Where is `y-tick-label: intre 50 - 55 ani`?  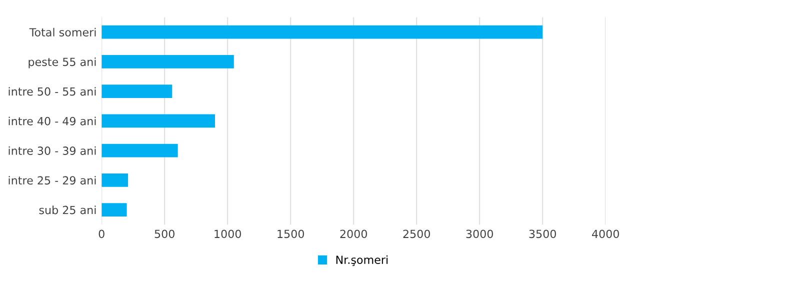
y-tick-label: intre 50 - 55 ani is located at coordinates (52, 91).